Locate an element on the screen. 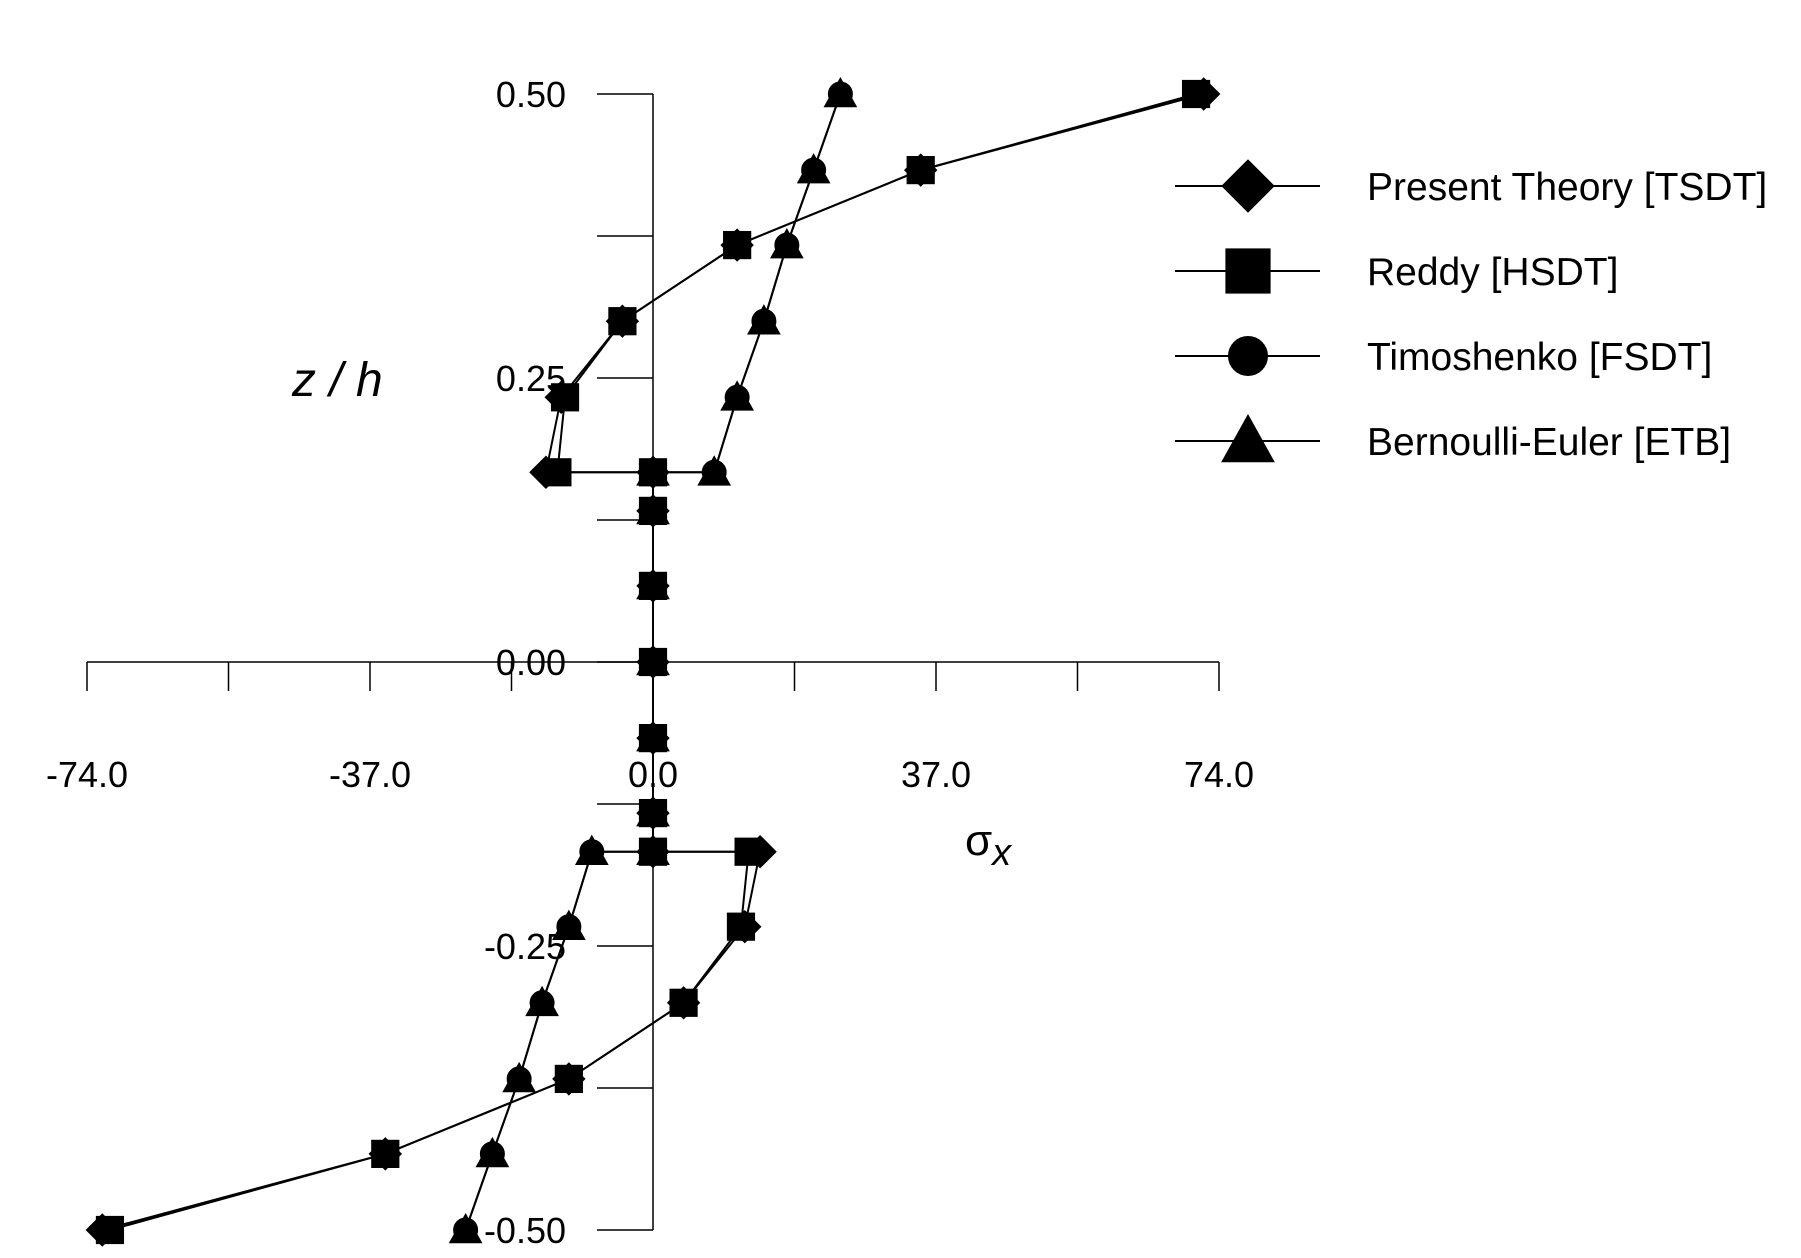 Image resolution: width=1801 pixels, height=1258 pixels. legend-item: Bernoulli-Euler [ETB] is located at coordinates (1453, 438).